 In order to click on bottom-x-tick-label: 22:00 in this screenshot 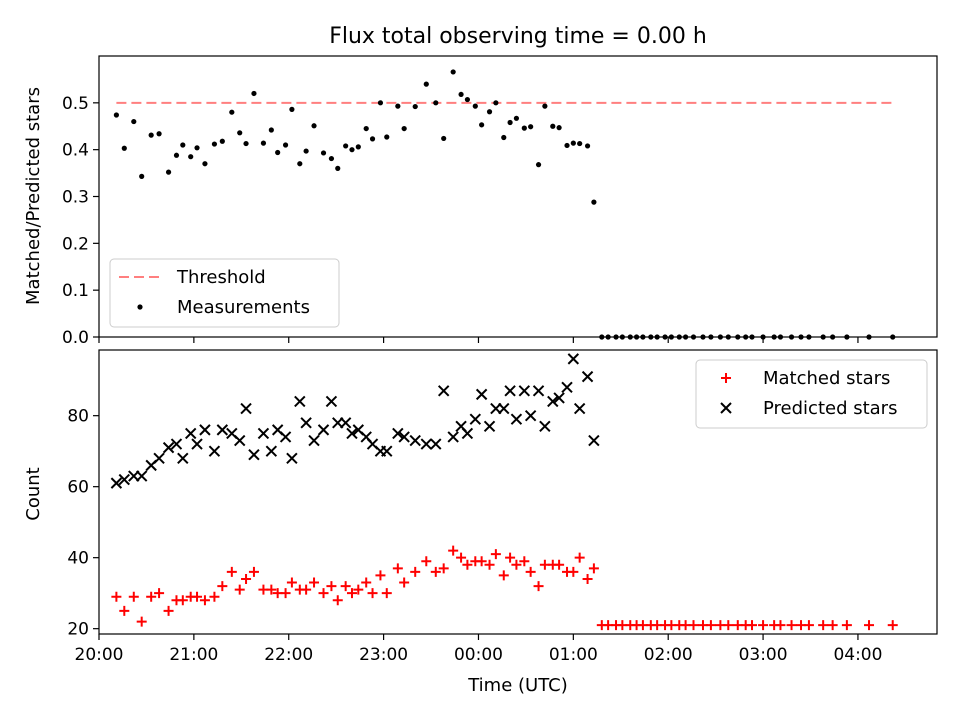, I will do `click(288, 655)`.